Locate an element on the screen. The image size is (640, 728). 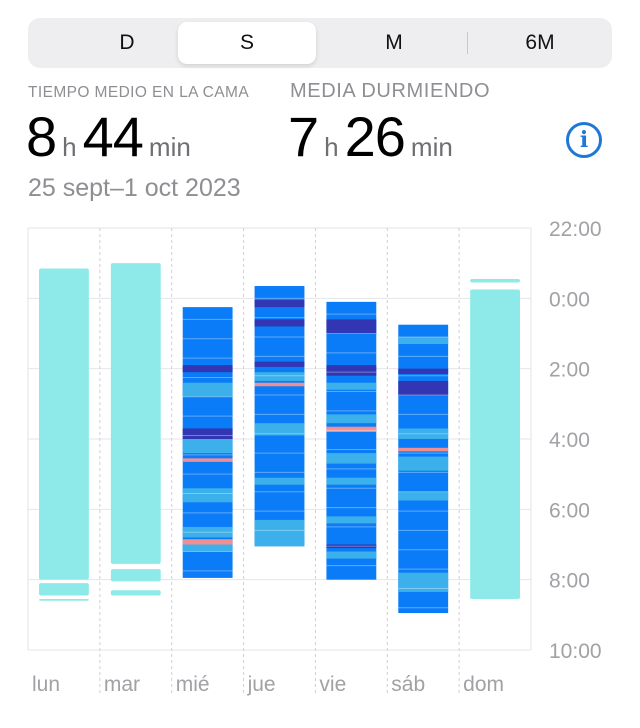
period-segmented-control: D S M 6M is located at coordinates (320, 43).